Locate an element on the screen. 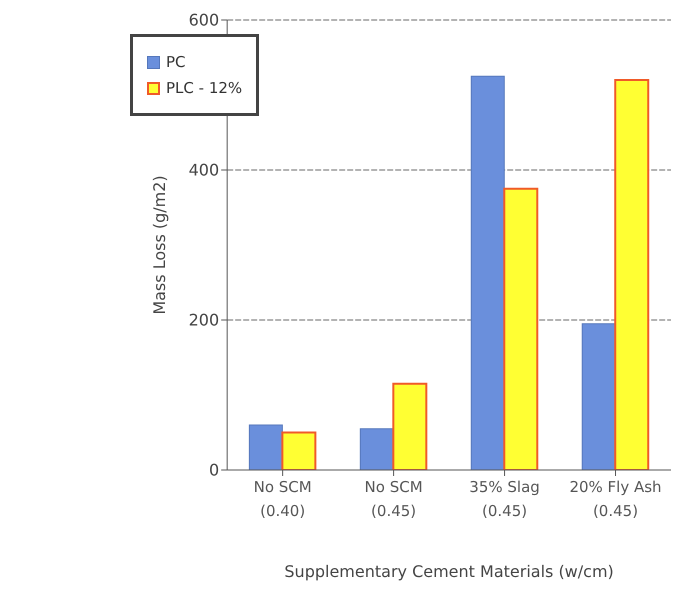 Image resolution: width=683 pixels, height=593 pixels. y-axis-title: Mass Loss (g/m2) is located at coordinates (159, 245).